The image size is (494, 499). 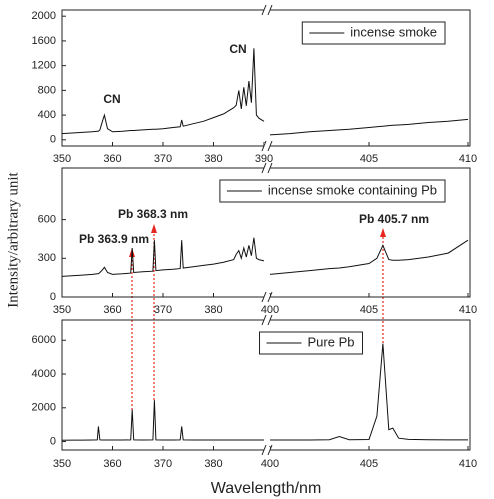 I want to click on annotation: Pb 363.9 nm, so click(x=114, y=239).